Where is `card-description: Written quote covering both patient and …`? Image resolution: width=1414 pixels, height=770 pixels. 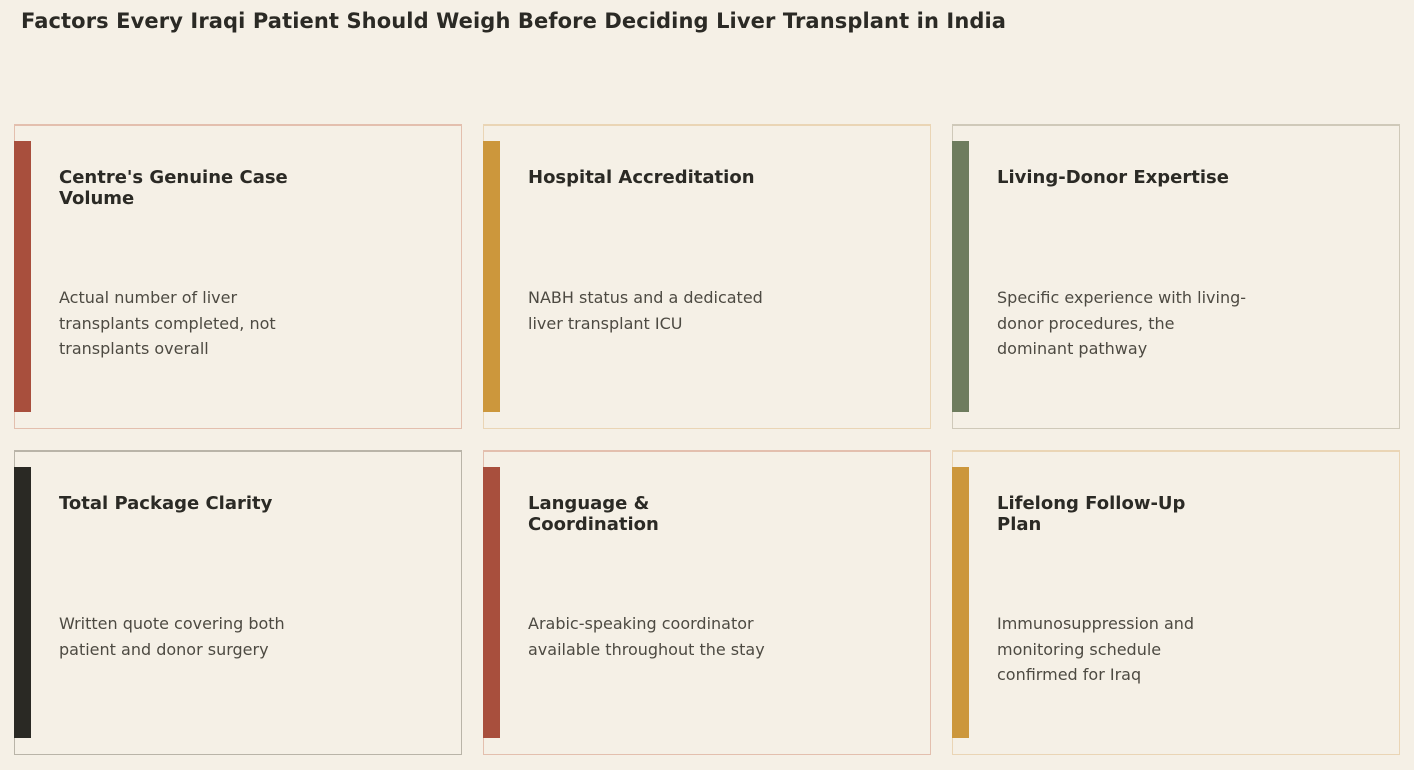 card-description: Written quote covering both patient and … is located at coordinates (172, 636).